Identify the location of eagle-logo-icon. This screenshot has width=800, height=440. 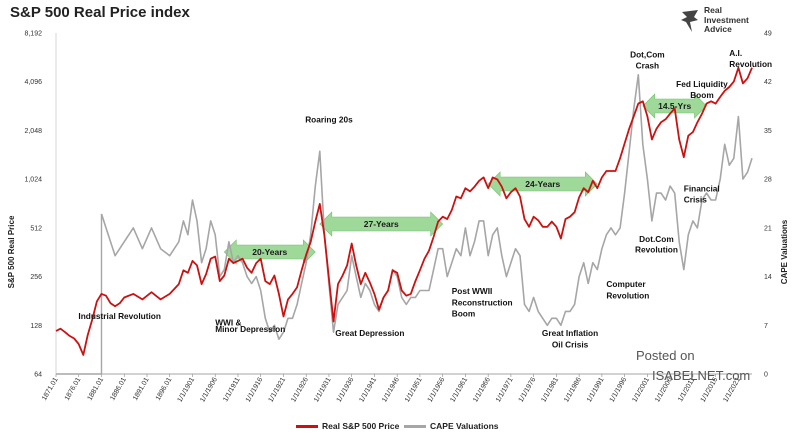
(689, 21).